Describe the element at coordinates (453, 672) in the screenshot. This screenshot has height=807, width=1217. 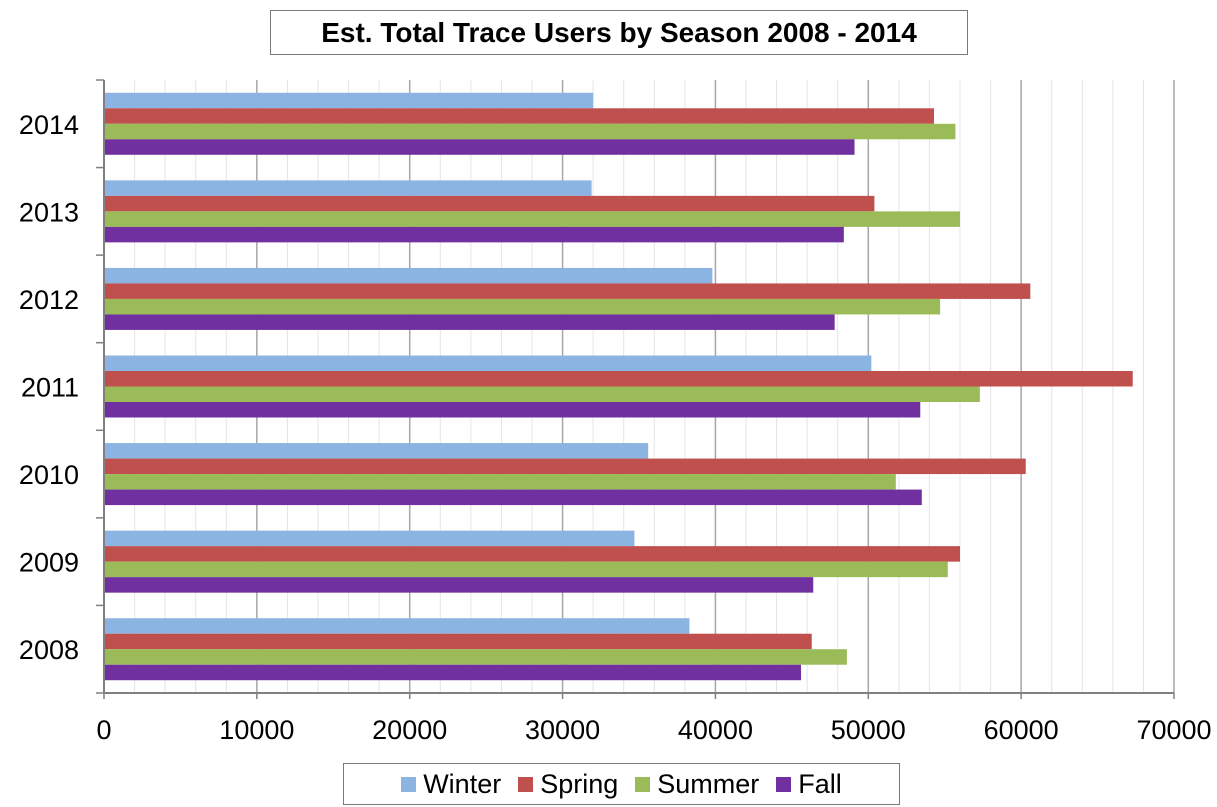
I see `bar-fall-2008` at that location.